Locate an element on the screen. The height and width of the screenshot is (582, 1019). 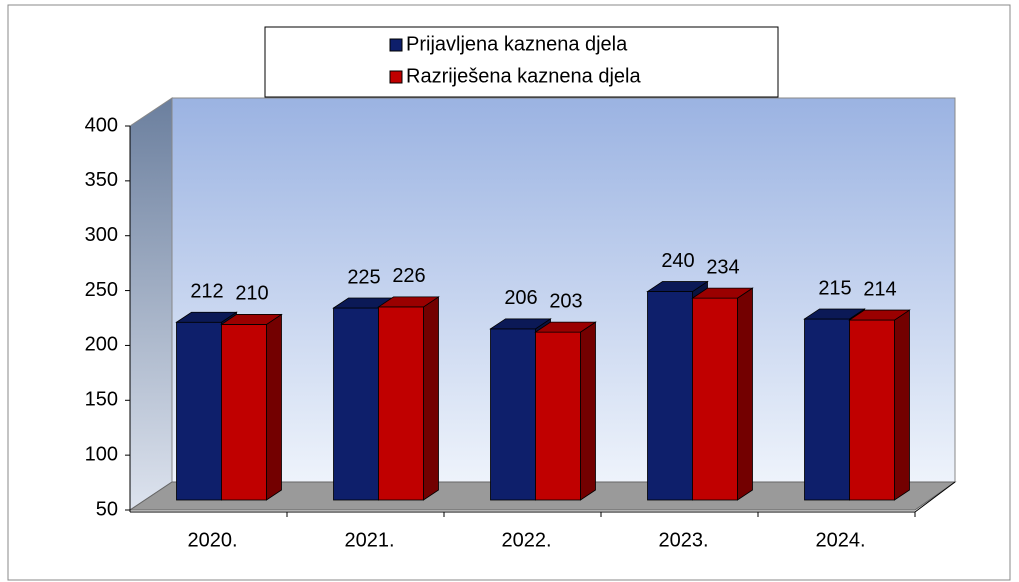
x-tick-label: 2023. is located at coordinates (683, 540).